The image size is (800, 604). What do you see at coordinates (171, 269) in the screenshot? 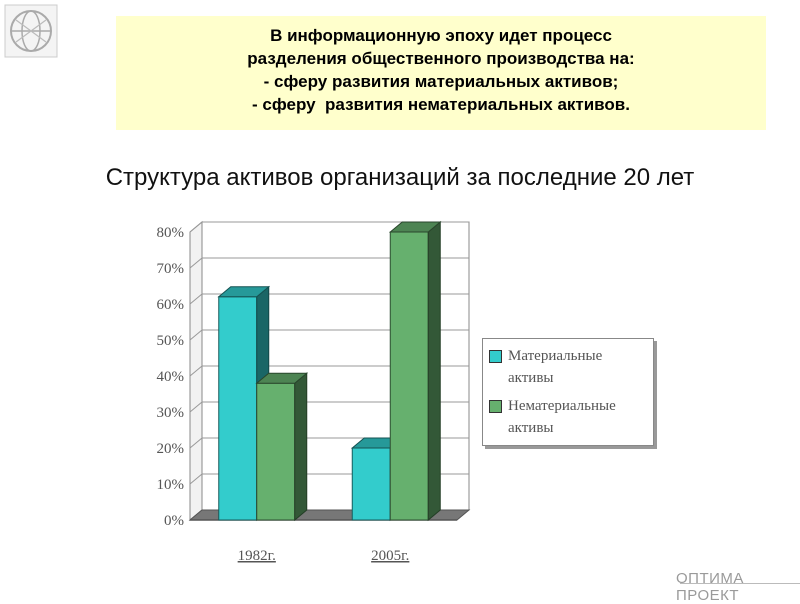
I see `y-tick-label: 70%` at bounding box center [171, 269].